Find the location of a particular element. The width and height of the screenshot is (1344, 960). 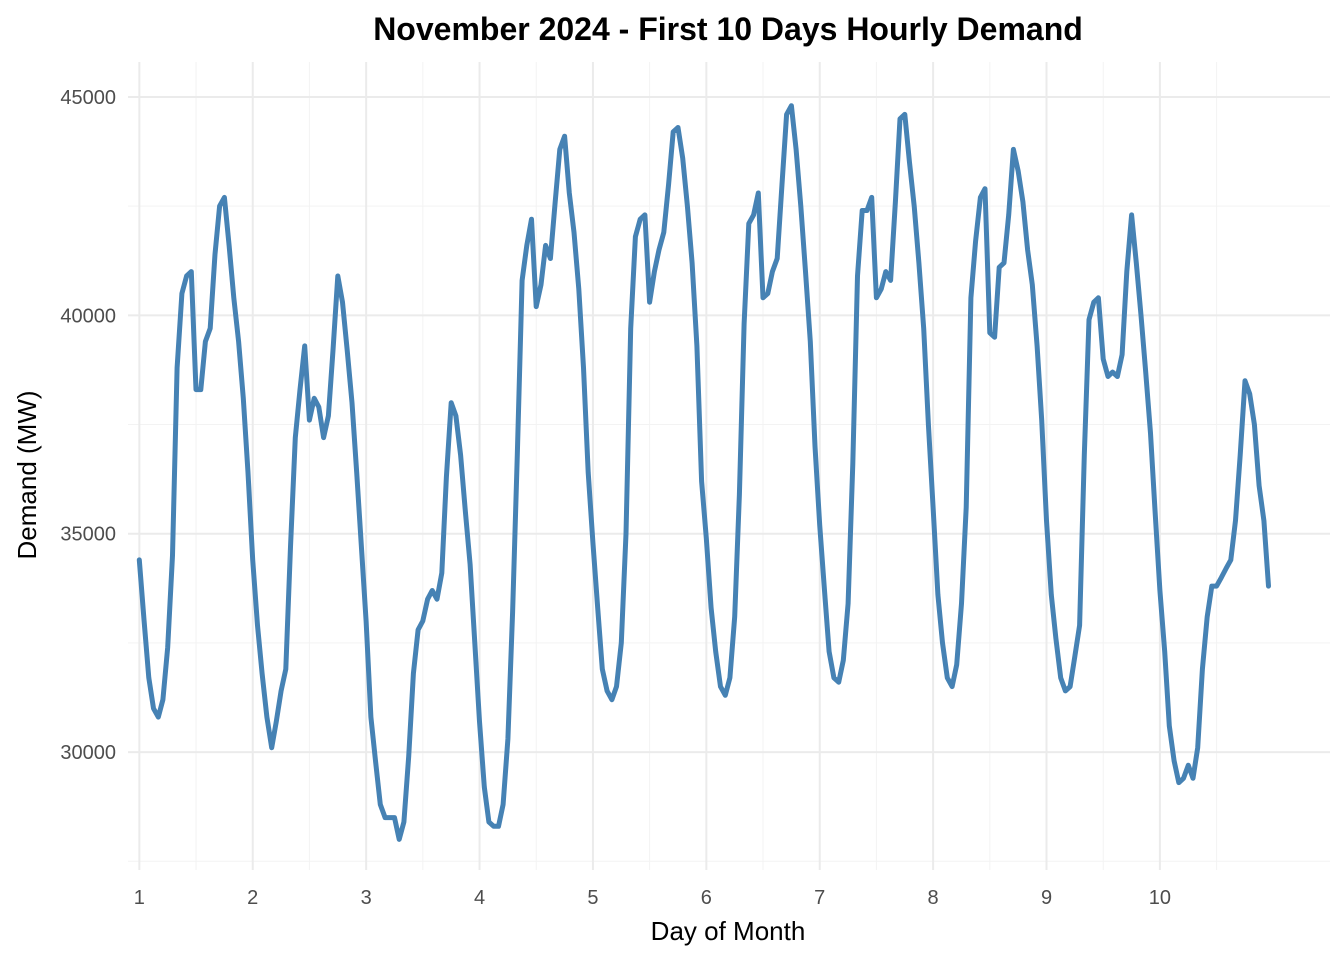

x-tick-label: 5 is located at coordinates (592, 898).